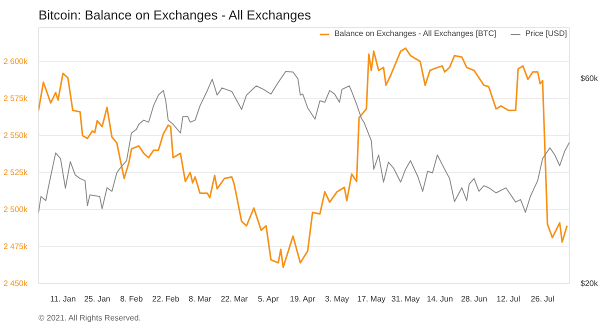  I want to click on x-tick-label: 19. Apr, so click(303, 299).